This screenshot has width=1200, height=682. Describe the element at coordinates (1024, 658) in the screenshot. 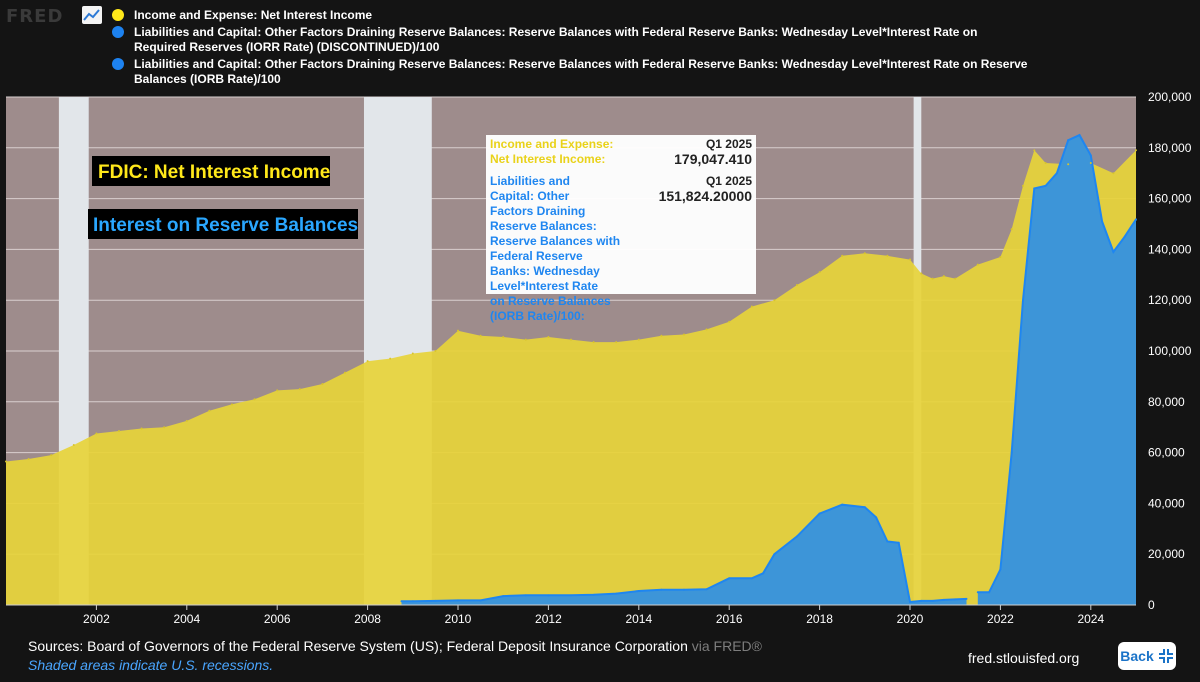

I see `fred-site-link: fred.stlouisfed.org` at that location.